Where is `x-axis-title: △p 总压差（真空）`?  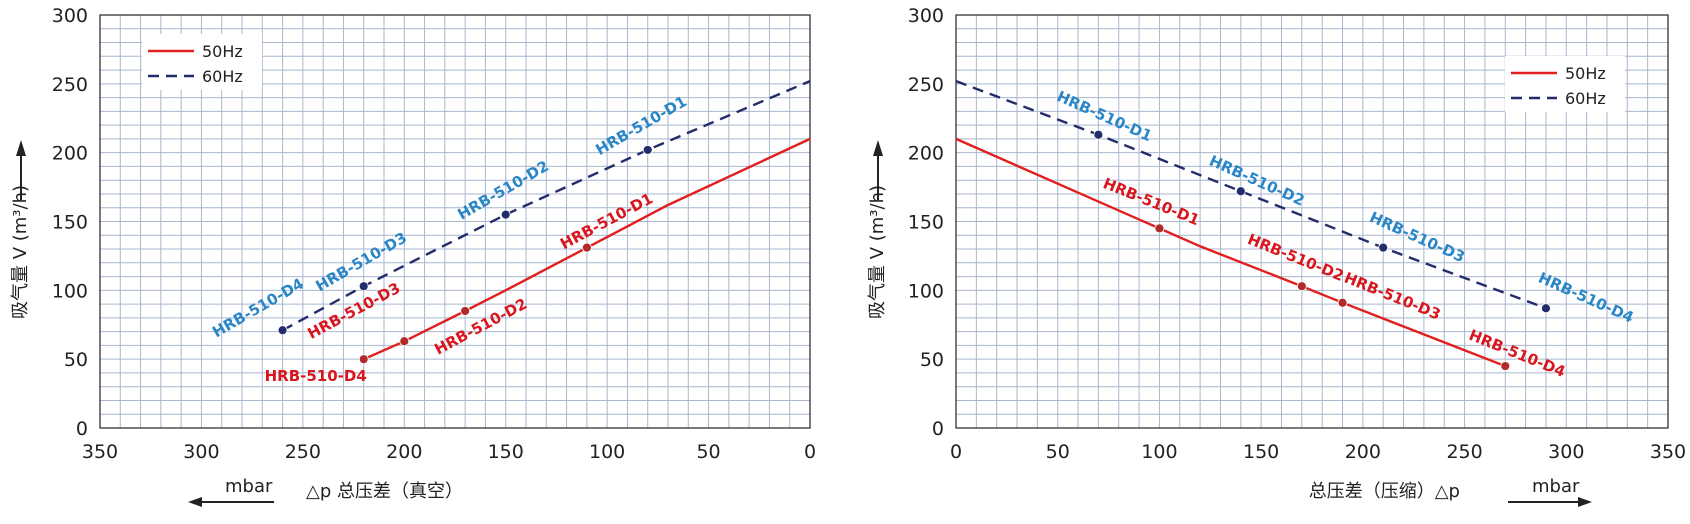 x-axis-title: △p 总压差（真空） is located at coordinates (384, 491).